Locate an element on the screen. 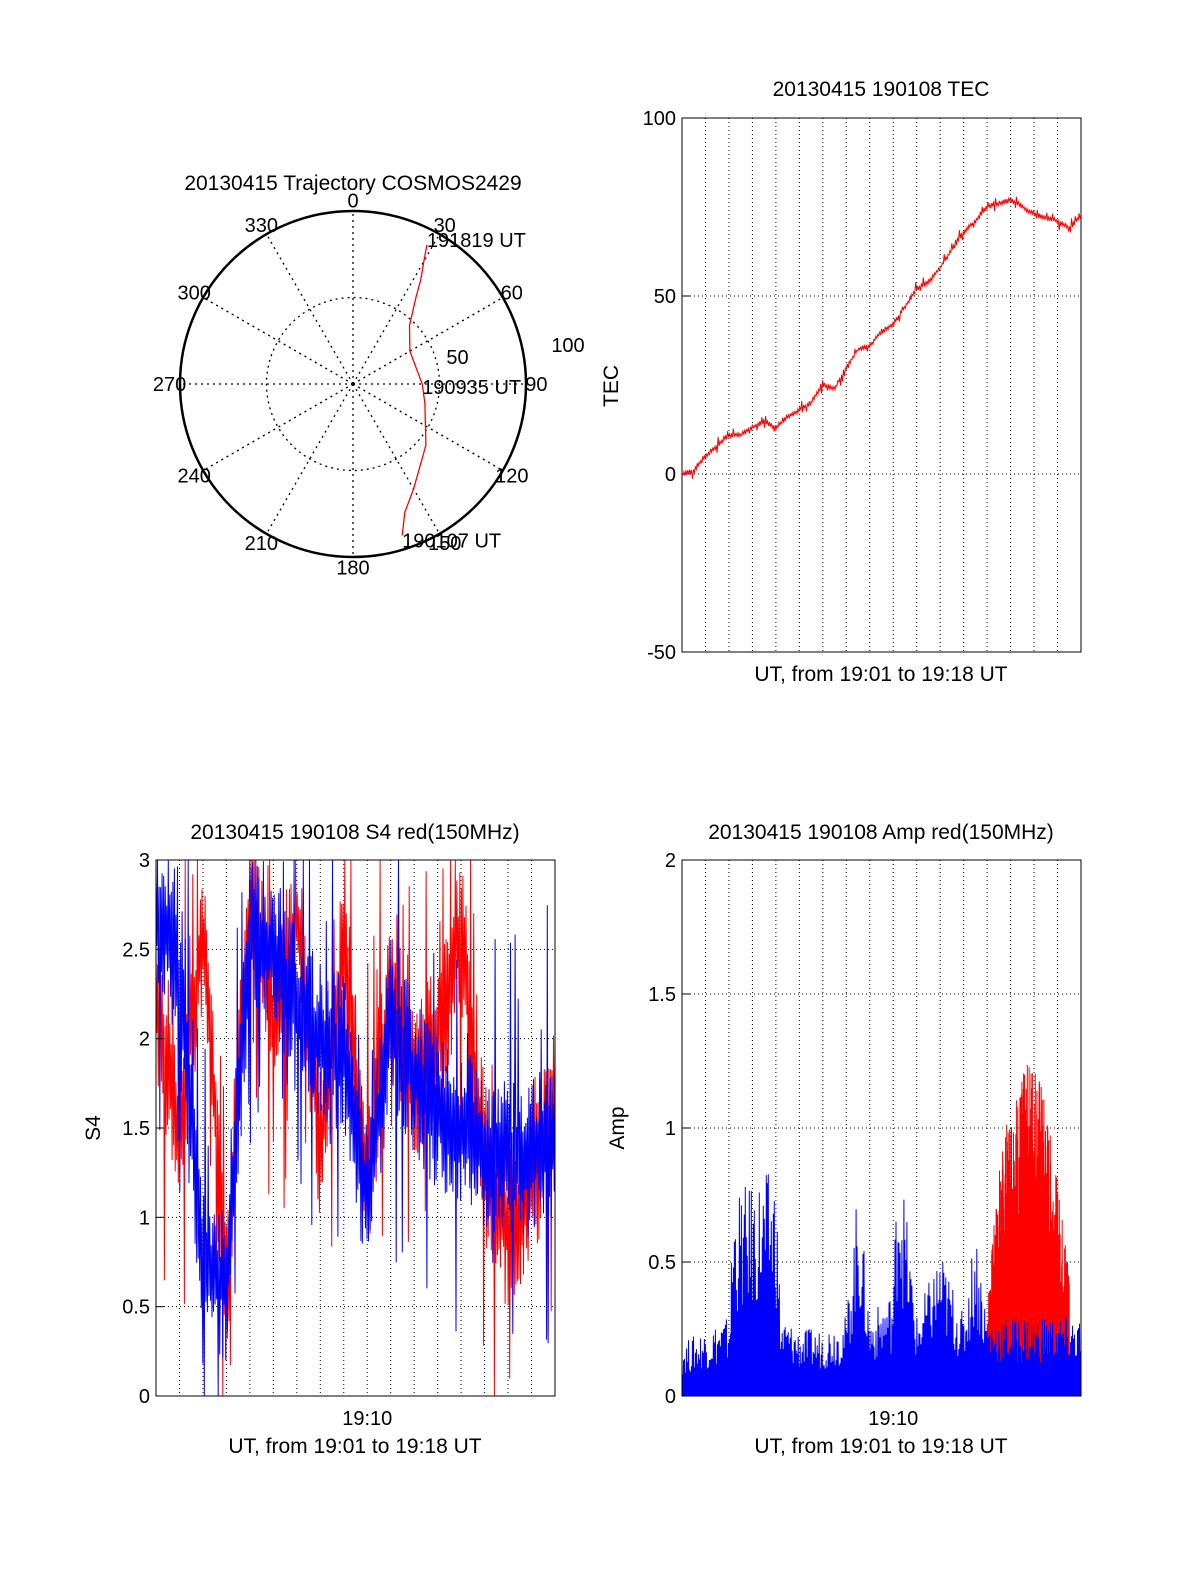 The image size is (1200, 1575). azimuth-label-60: 60 is located at coordinates (512, 293).